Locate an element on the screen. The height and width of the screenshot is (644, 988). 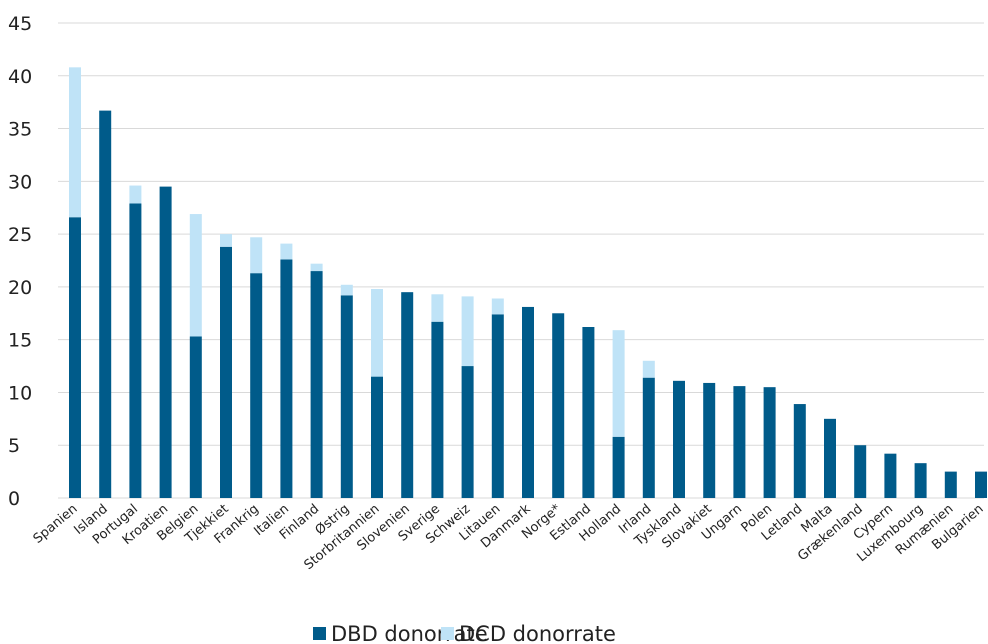
y-tick-label: 45 is located at coordinates (20, 24).